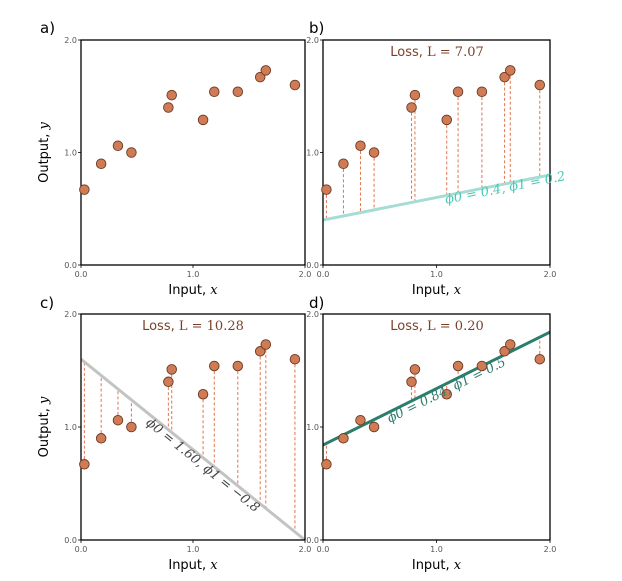 The height and width of the screenshot is (581, 622). What do you see at coordinates (316, 303) in the screenshot?
I see `panel-label: d)` at bounding box center [316, 303].